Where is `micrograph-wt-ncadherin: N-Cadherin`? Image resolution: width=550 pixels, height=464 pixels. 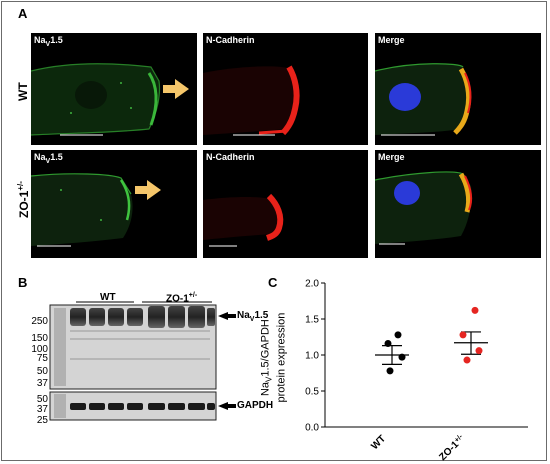 micrograph-wt-ncadherin: N-Cadherin is located at coordinates (285, 89).